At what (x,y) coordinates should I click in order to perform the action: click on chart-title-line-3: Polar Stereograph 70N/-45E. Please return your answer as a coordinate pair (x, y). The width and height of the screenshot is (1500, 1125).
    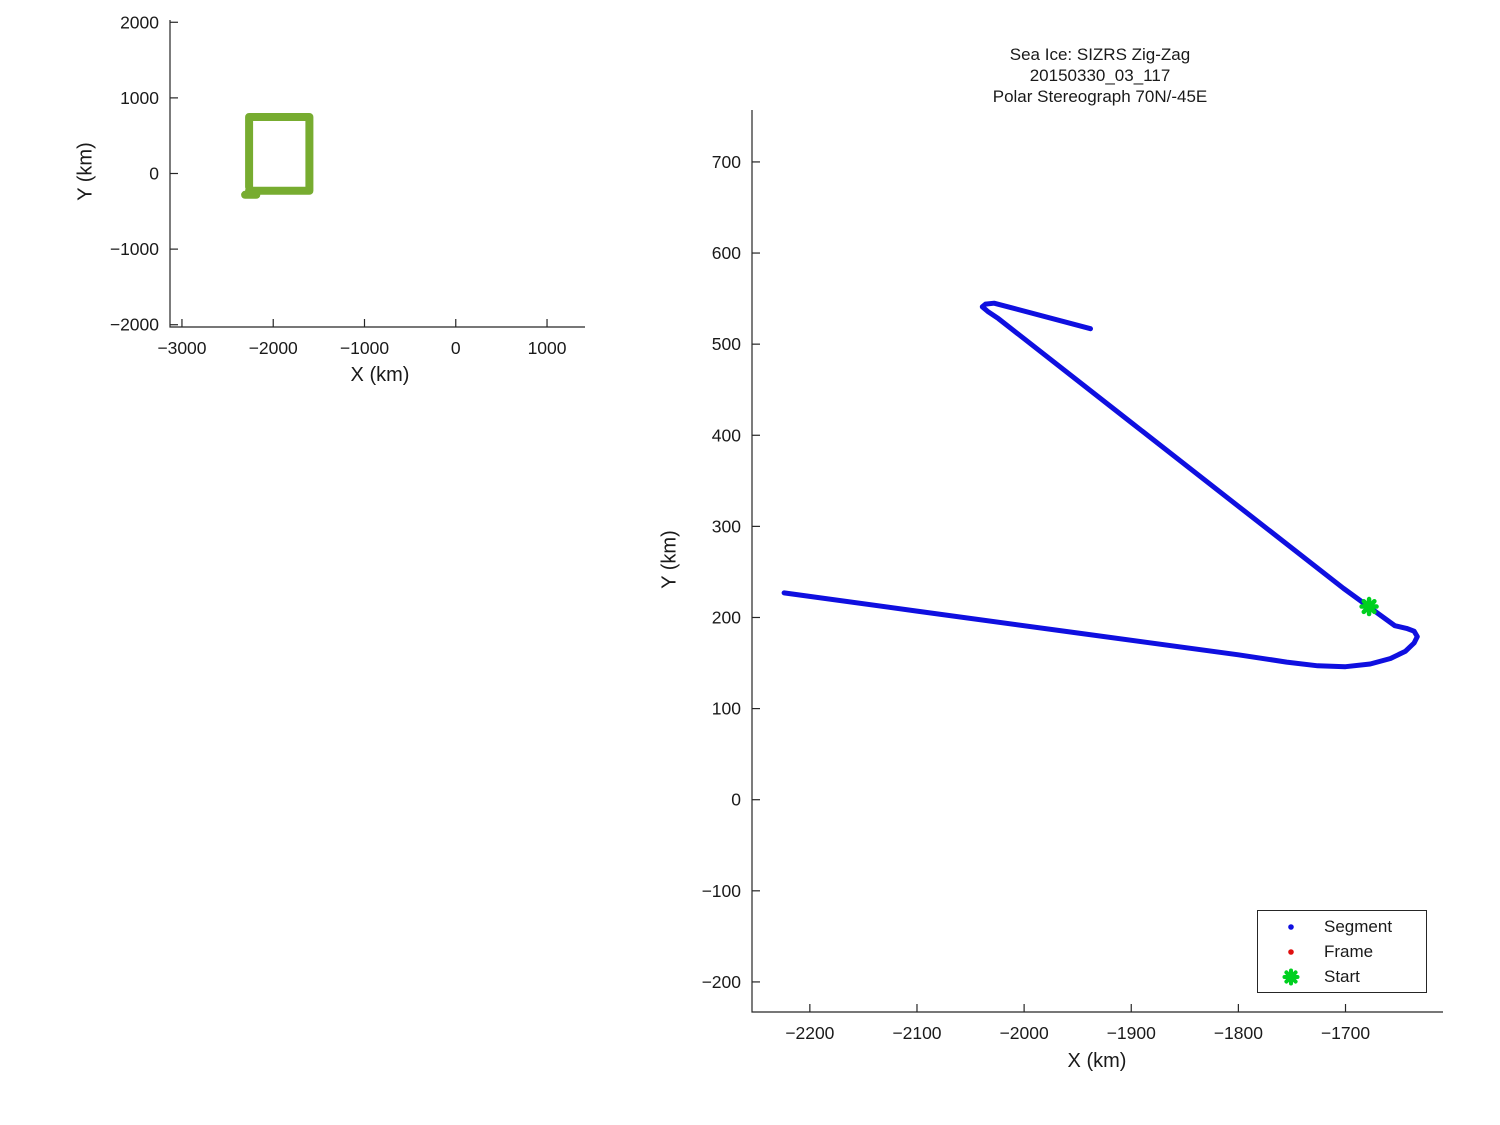
    Looking at the image, I should click on (1100, 96).